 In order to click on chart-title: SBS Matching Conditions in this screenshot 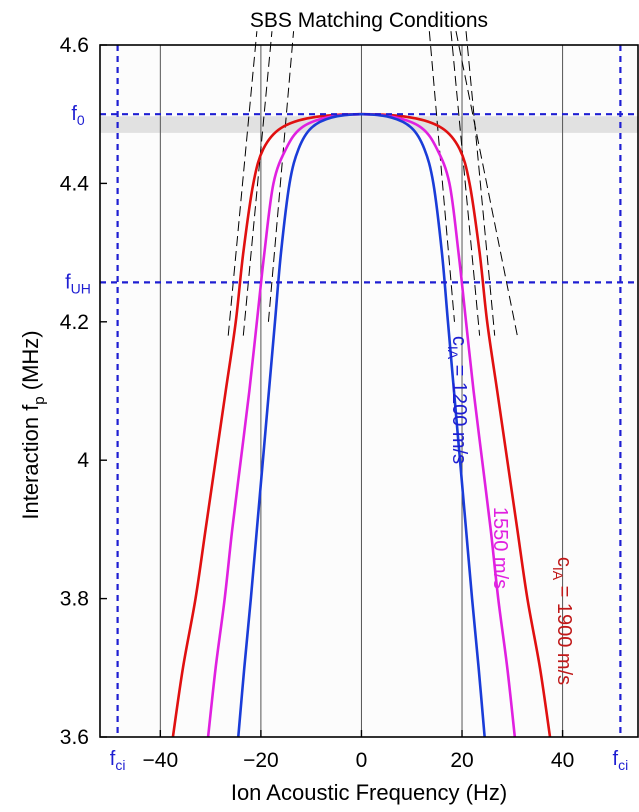, I will do `click(369, 20)`.